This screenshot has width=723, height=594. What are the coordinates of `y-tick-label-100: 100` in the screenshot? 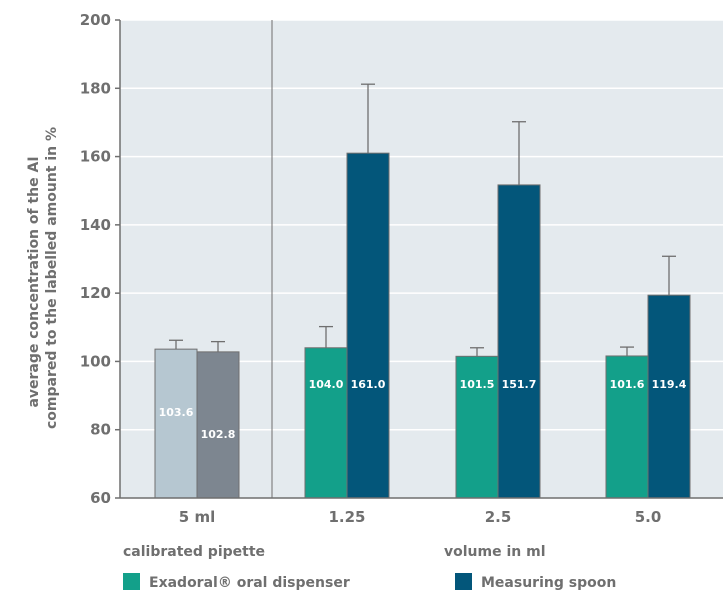 It's located at (95, 361).